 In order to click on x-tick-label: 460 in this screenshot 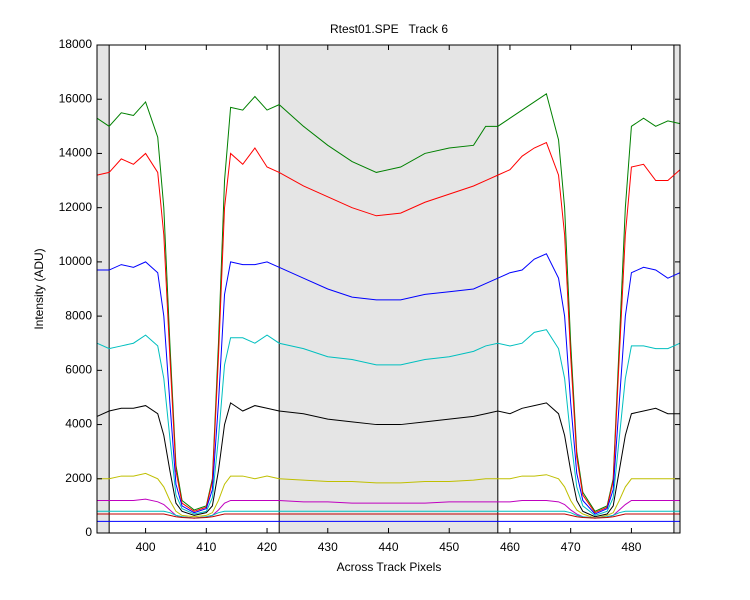, I will do `click(510, 547)`.